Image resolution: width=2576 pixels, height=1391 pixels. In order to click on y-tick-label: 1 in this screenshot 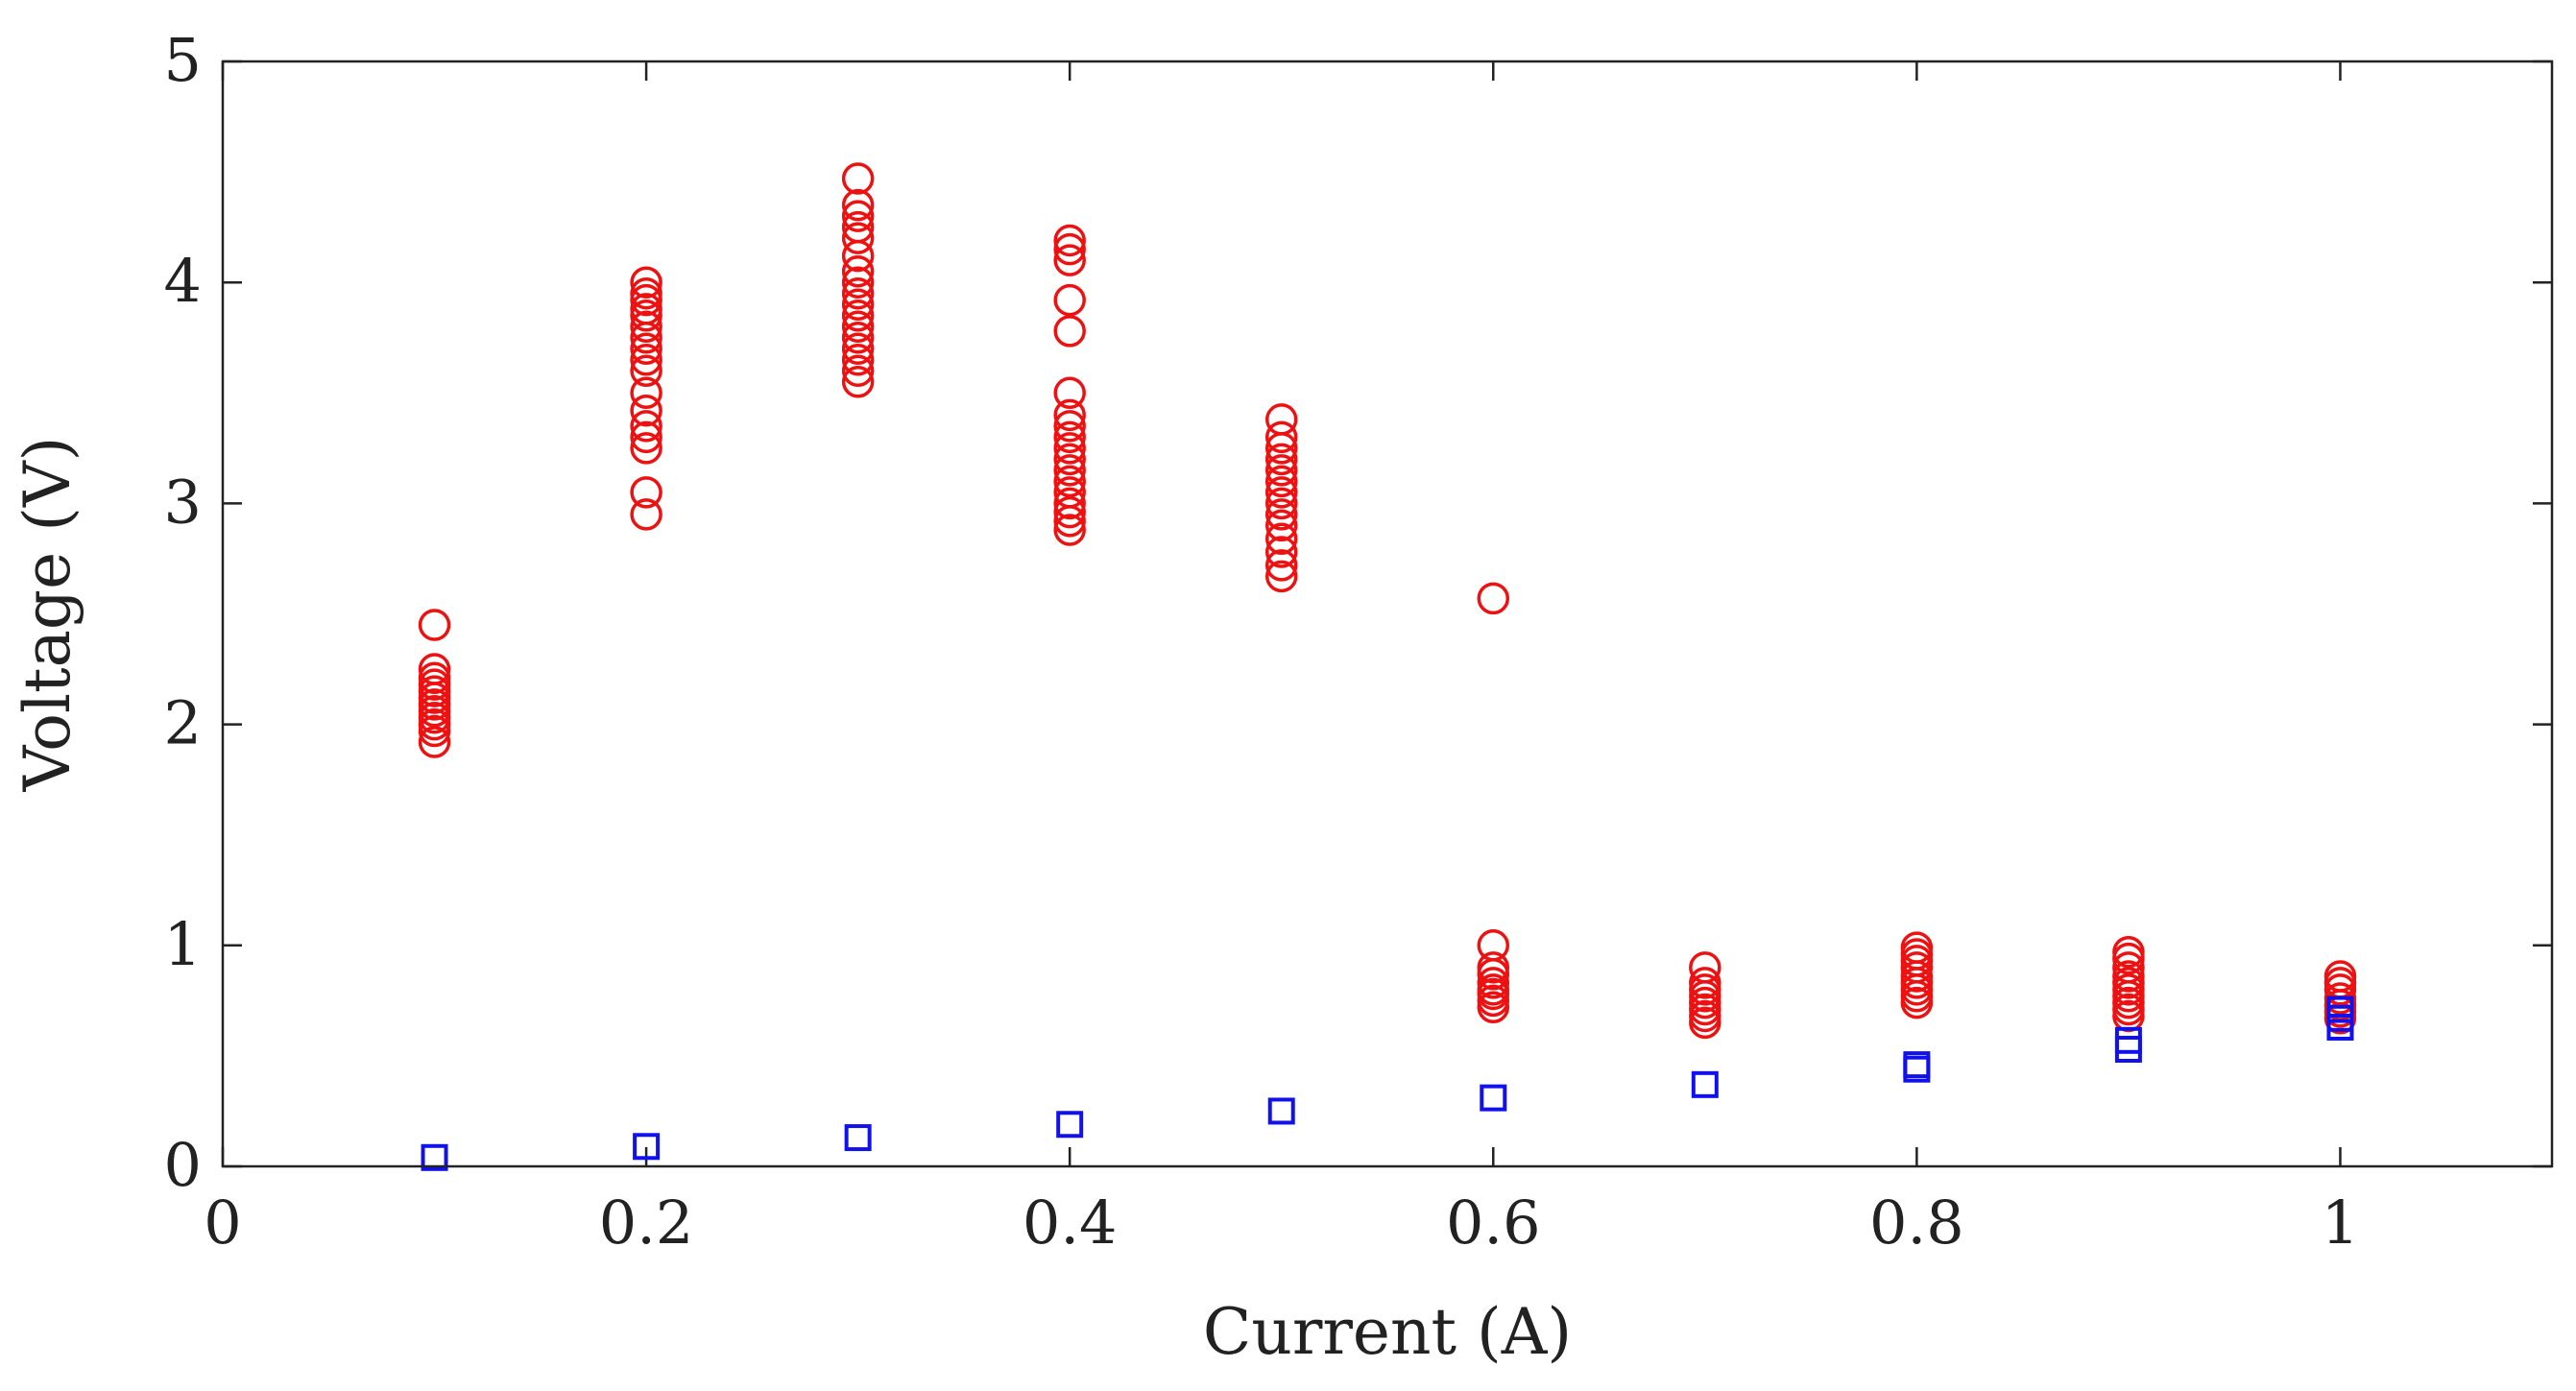, I will do `click(183, 944)`.